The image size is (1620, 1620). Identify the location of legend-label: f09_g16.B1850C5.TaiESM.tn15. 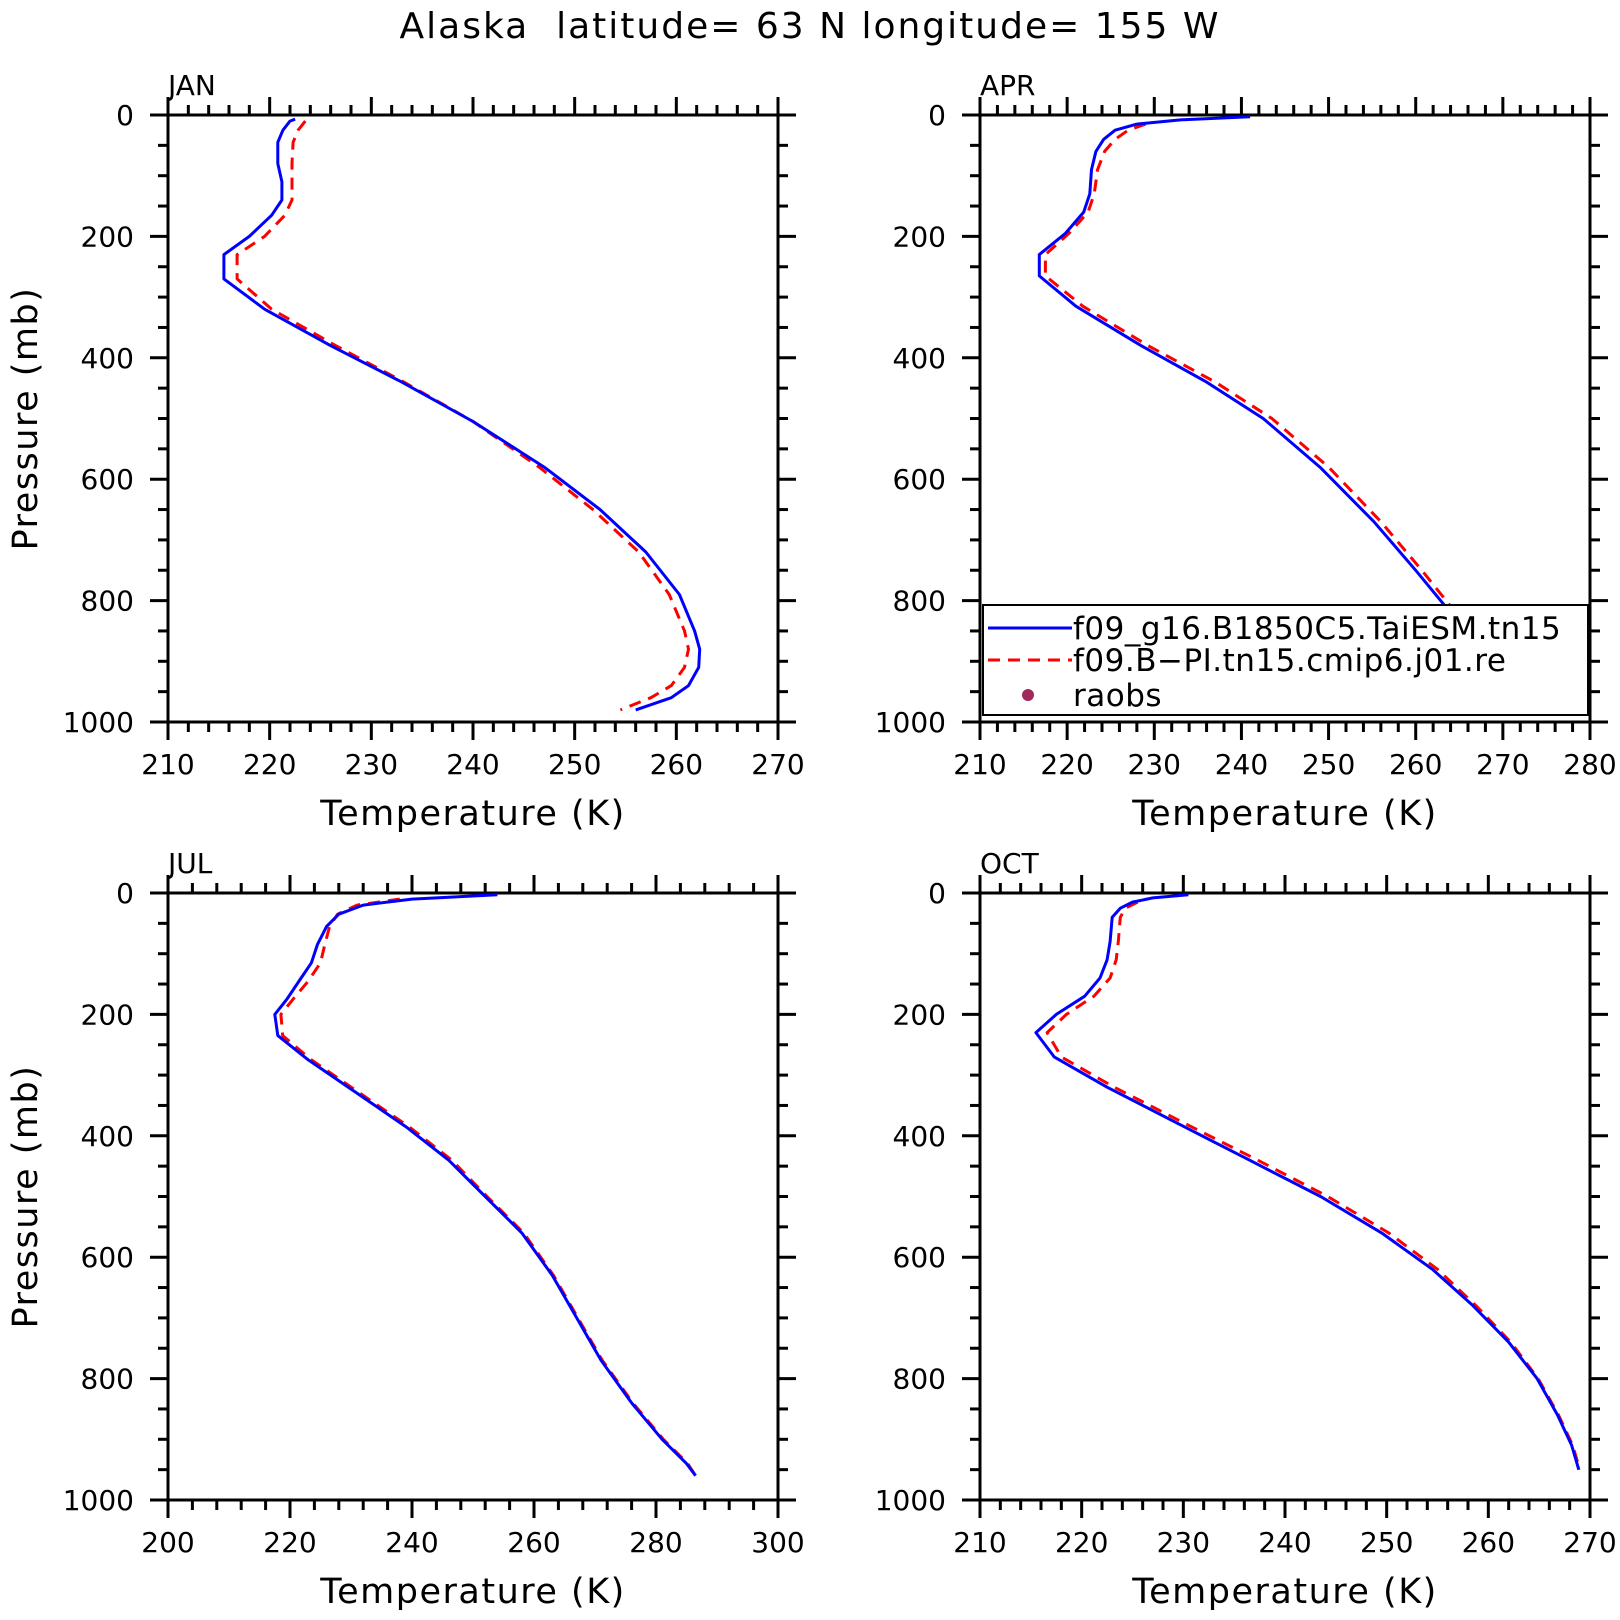
(1317, 629).